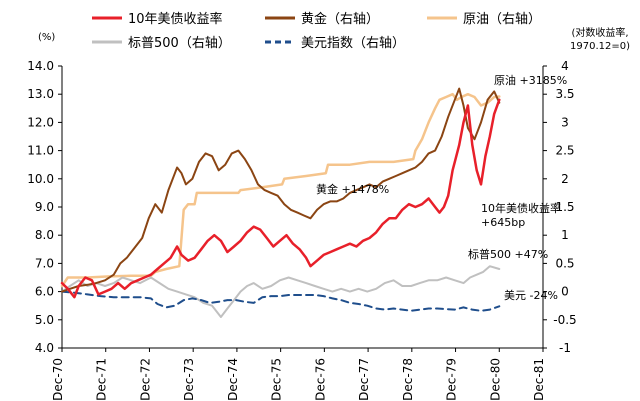 The height and width of the screenshot is (401, 640). What do you see at coordinates (530, 80) in the screenshot?
I see `annotation-label: 原油 +3185%` at bounding box center [530, 80].